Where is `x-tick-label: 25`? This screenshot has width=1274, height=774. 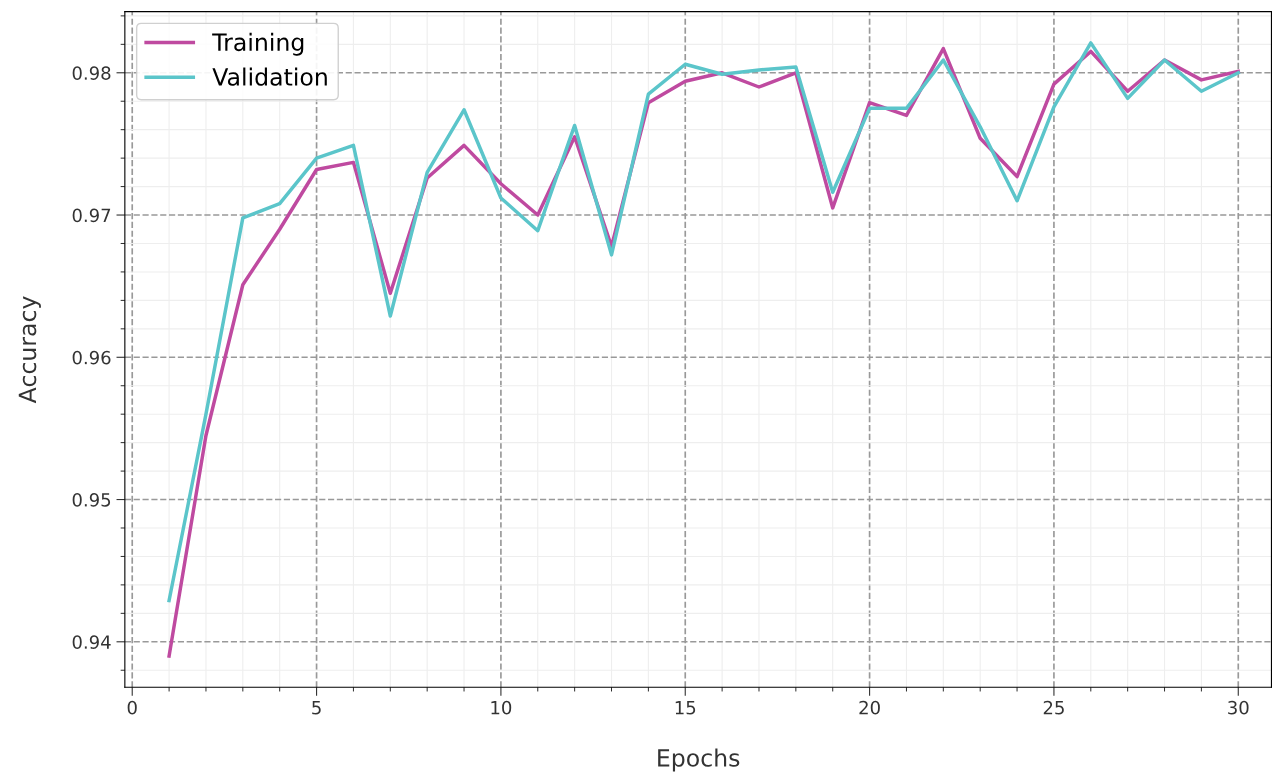
x-tick-label: 25 is located at coordinates (1053, 707).